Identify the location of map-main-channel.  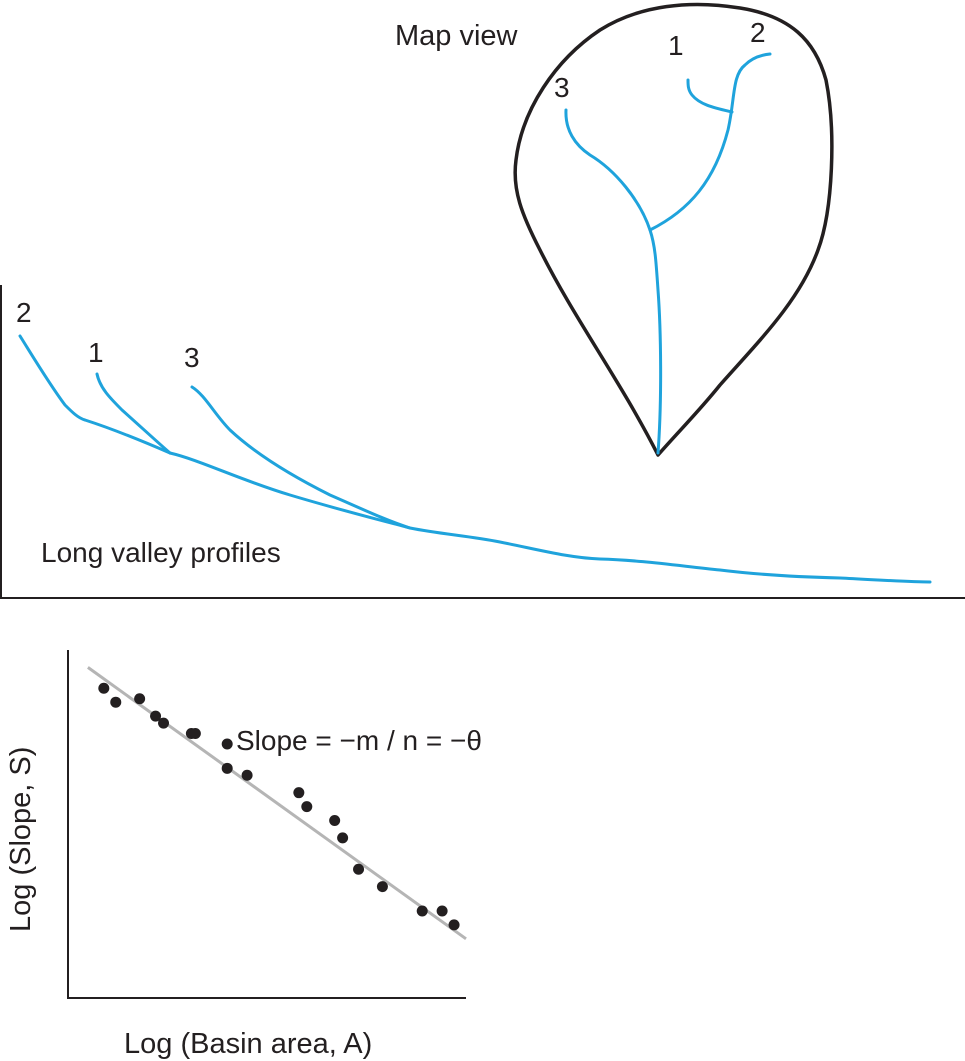
(655, 341).